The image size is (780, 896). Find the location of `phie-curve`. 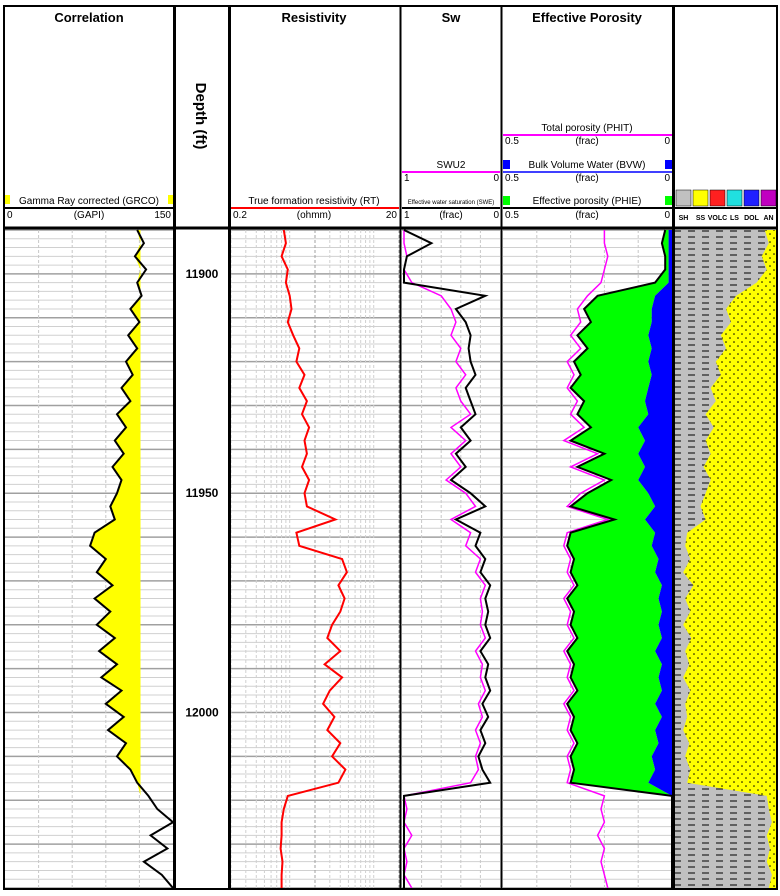

phie-curve is located at coordinates (619, 558).